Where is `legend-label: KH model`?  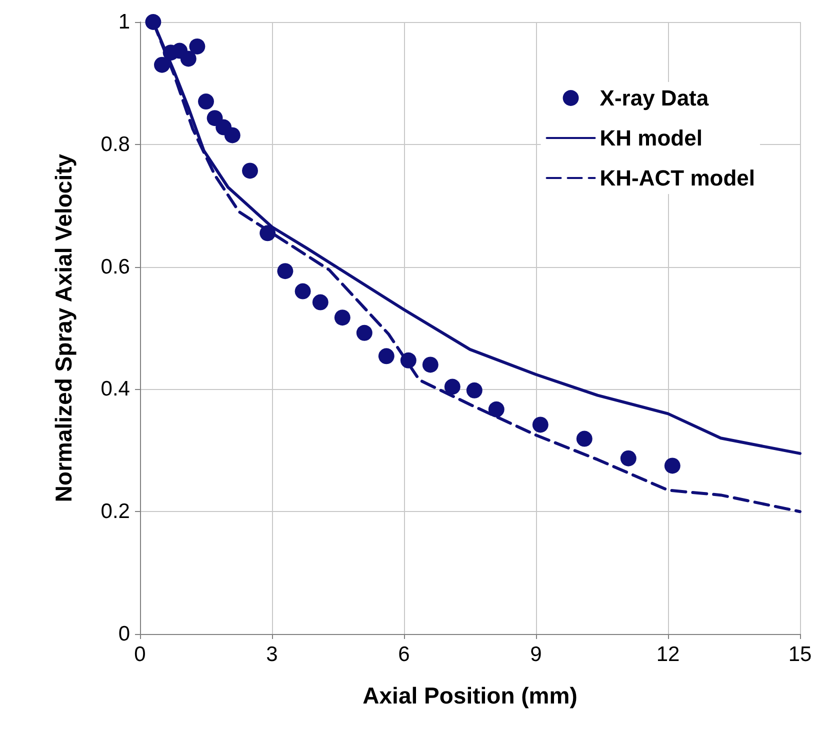
legend-label: KH model is located at coordinates (651, 138).